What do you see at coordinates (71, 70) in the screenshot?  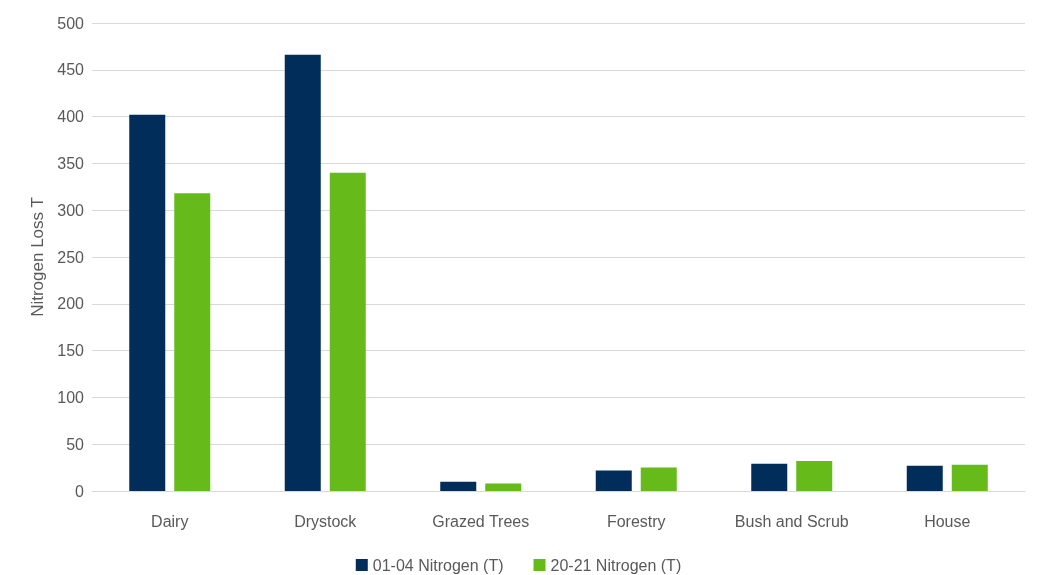 I see `y-tick-label: 450` at bounding box center [71, 70].